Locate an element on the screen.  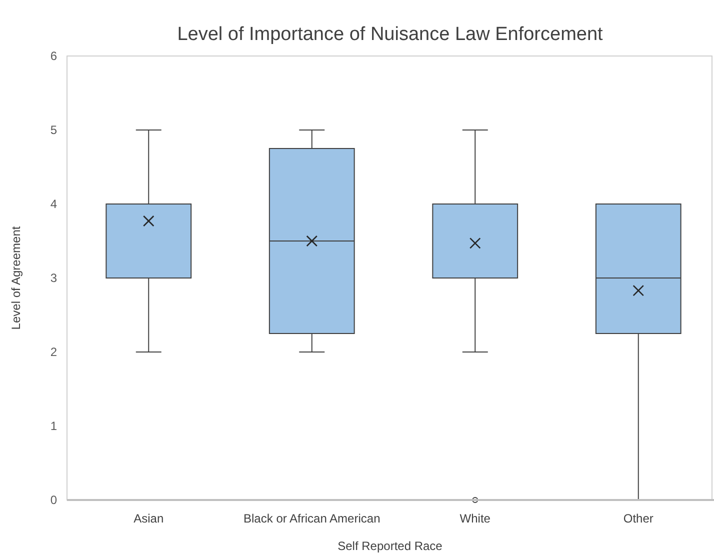
y-tick-label: 5 is located at coordinates (54, 129).